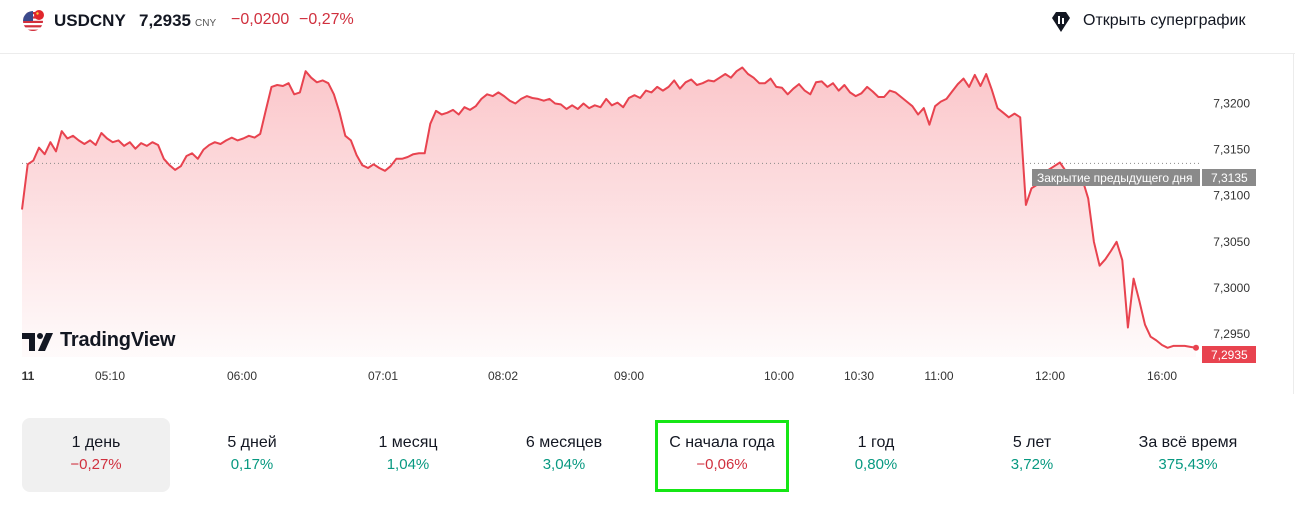 This screenshot has height=507, width=1295. Describe the element at coordinates (1231, 150) in the screenshot. I see `y-tick-label: 7,3150` at that location.